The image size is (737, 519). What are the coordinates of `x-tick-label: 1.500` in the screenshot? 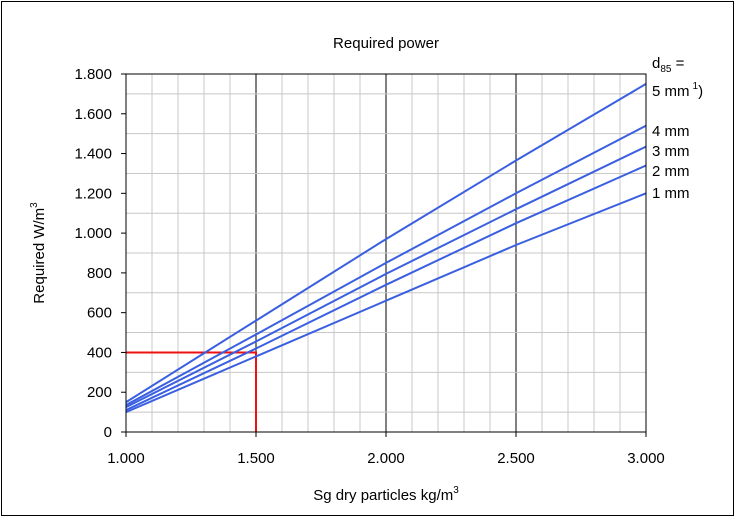 It's located at (256, 458).